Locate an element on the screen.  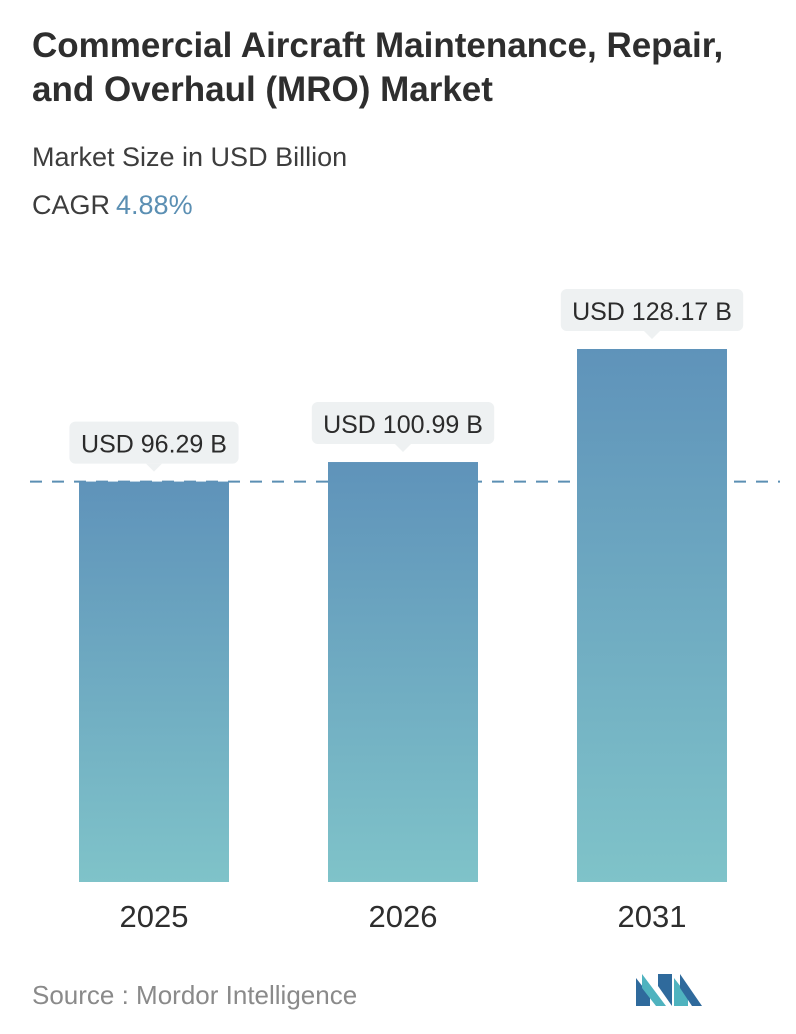
bar-2025 is located at coordinates (154, 681).